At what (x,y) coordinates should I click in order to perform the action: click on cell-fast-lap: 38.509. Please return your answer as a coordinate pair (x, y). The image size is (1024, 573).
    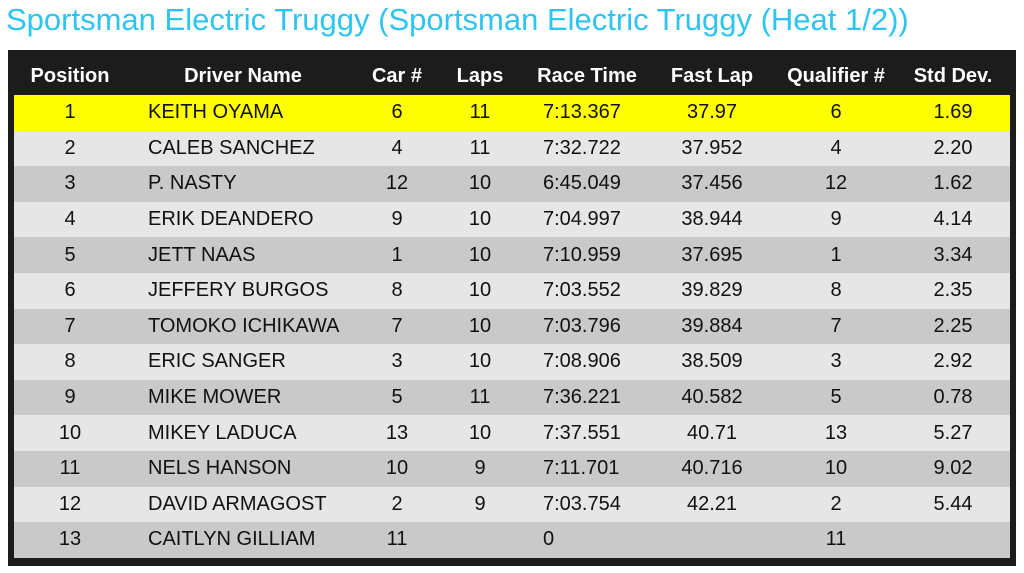
    Looking at the image, I should click on (712, 362).